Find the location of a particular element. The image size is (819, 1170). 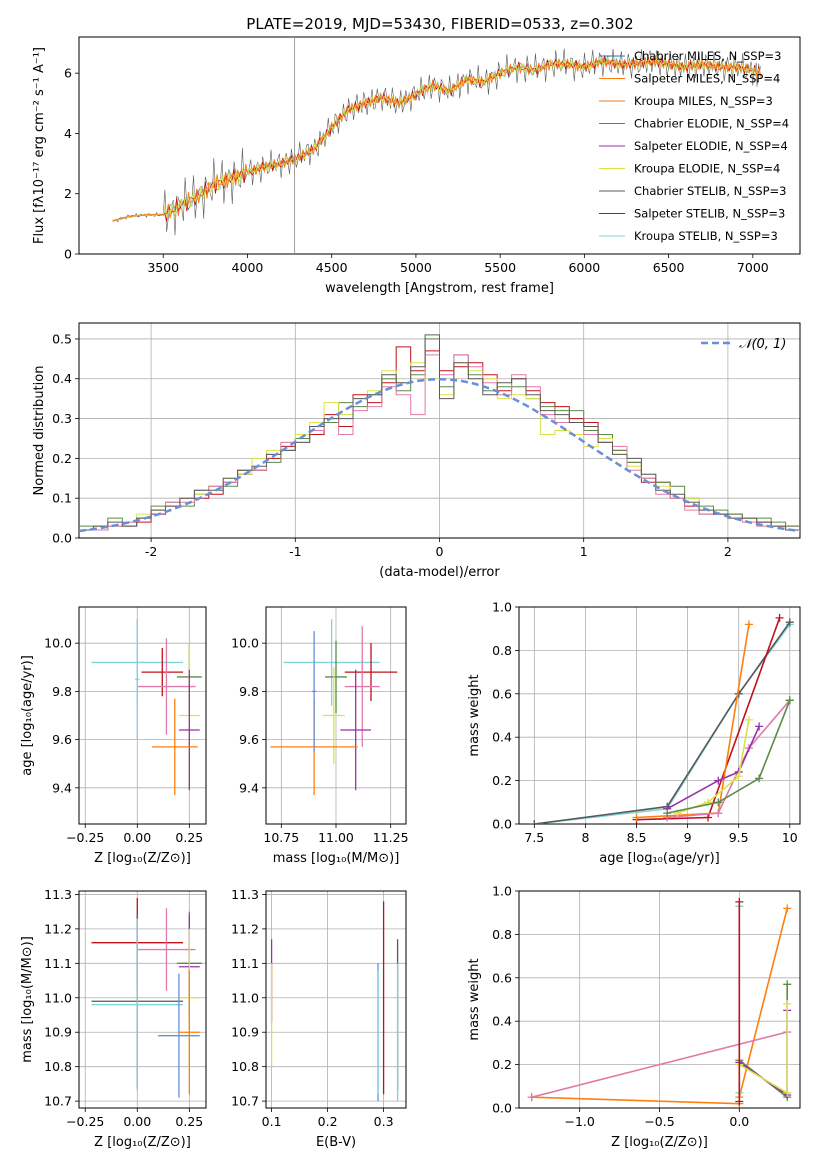

x-tick-label: −0.5 is located at coordinates (659, 1121).